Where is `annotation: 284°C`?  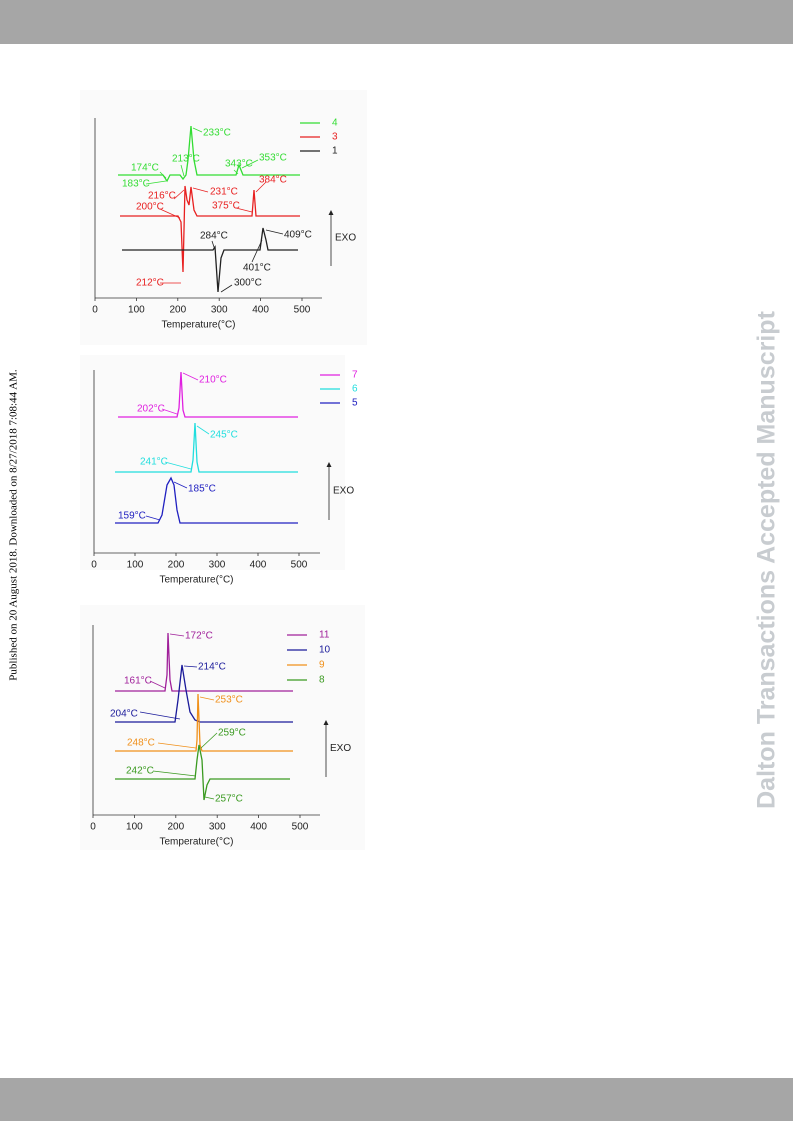 annotation: 284°C is located at coordinates (214, 236).